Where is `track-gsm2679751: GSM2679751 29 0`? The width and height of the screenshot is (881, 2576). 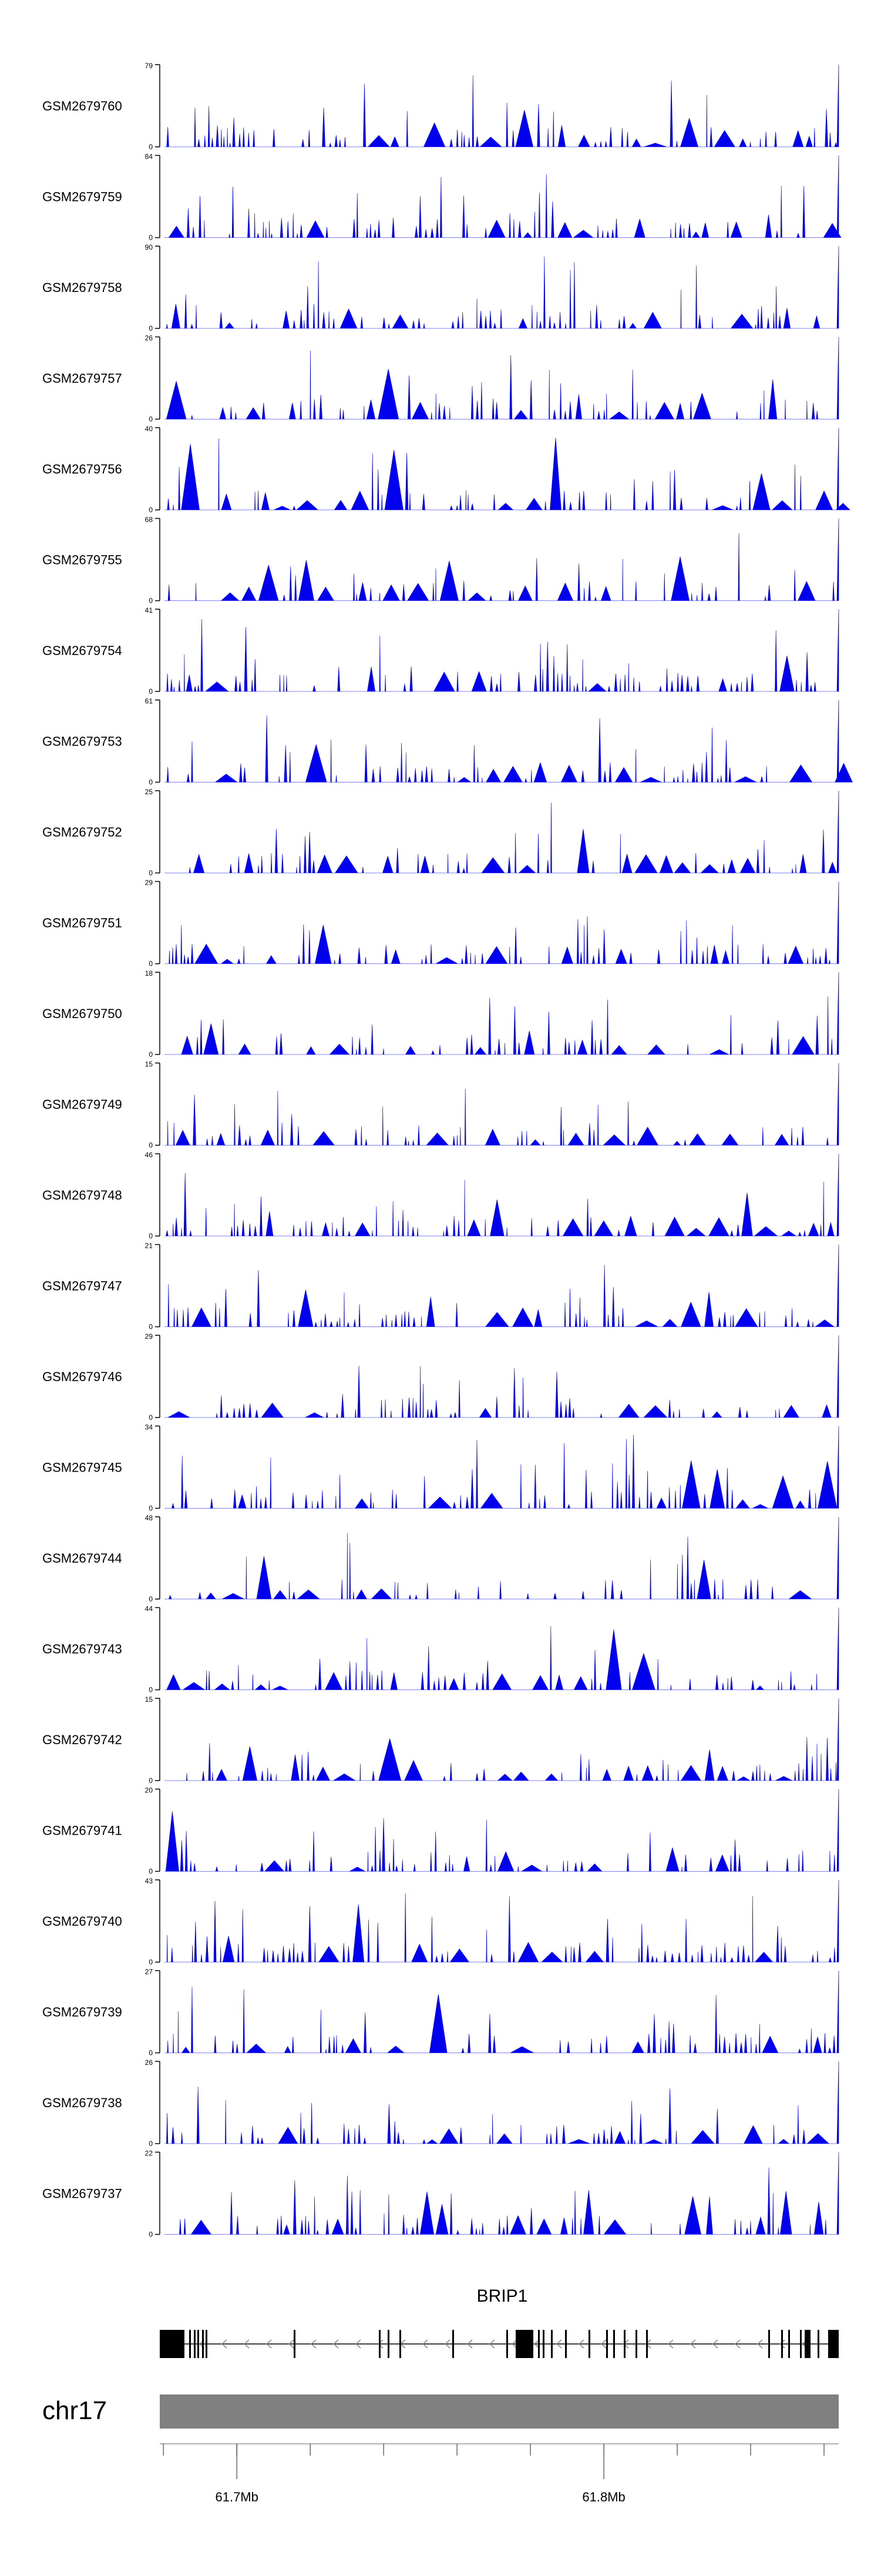 track-gsm2679751: GSM2679751 29 0 is located at coordinates (441, 923).